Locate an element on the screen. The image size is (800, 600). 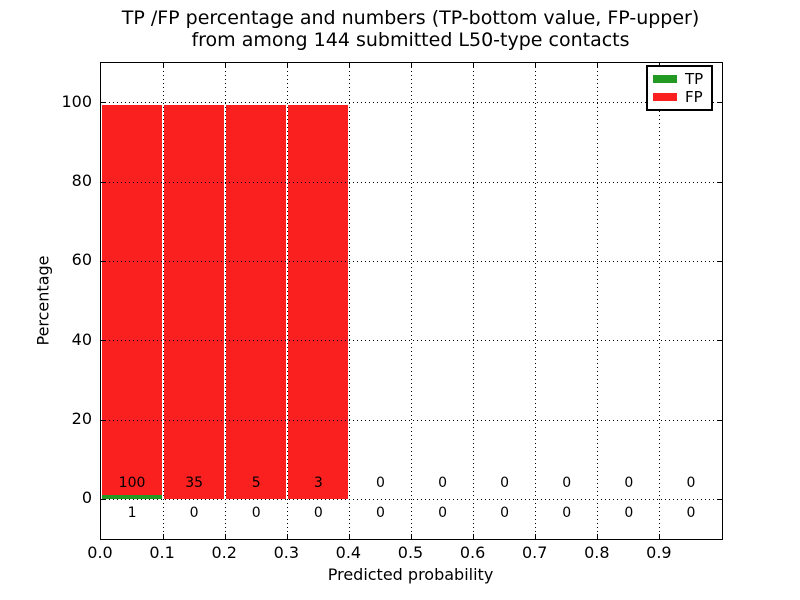
legend-label: TP is located at coordinates (694, 78).